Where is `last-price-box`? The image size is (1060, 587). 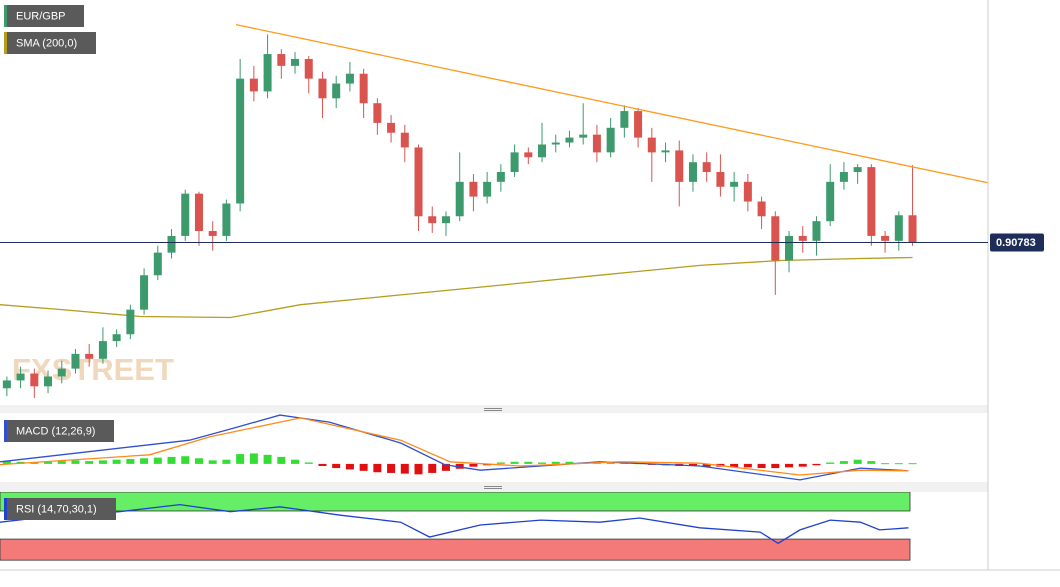
last-price-box is located at coordinates (1017, 242).